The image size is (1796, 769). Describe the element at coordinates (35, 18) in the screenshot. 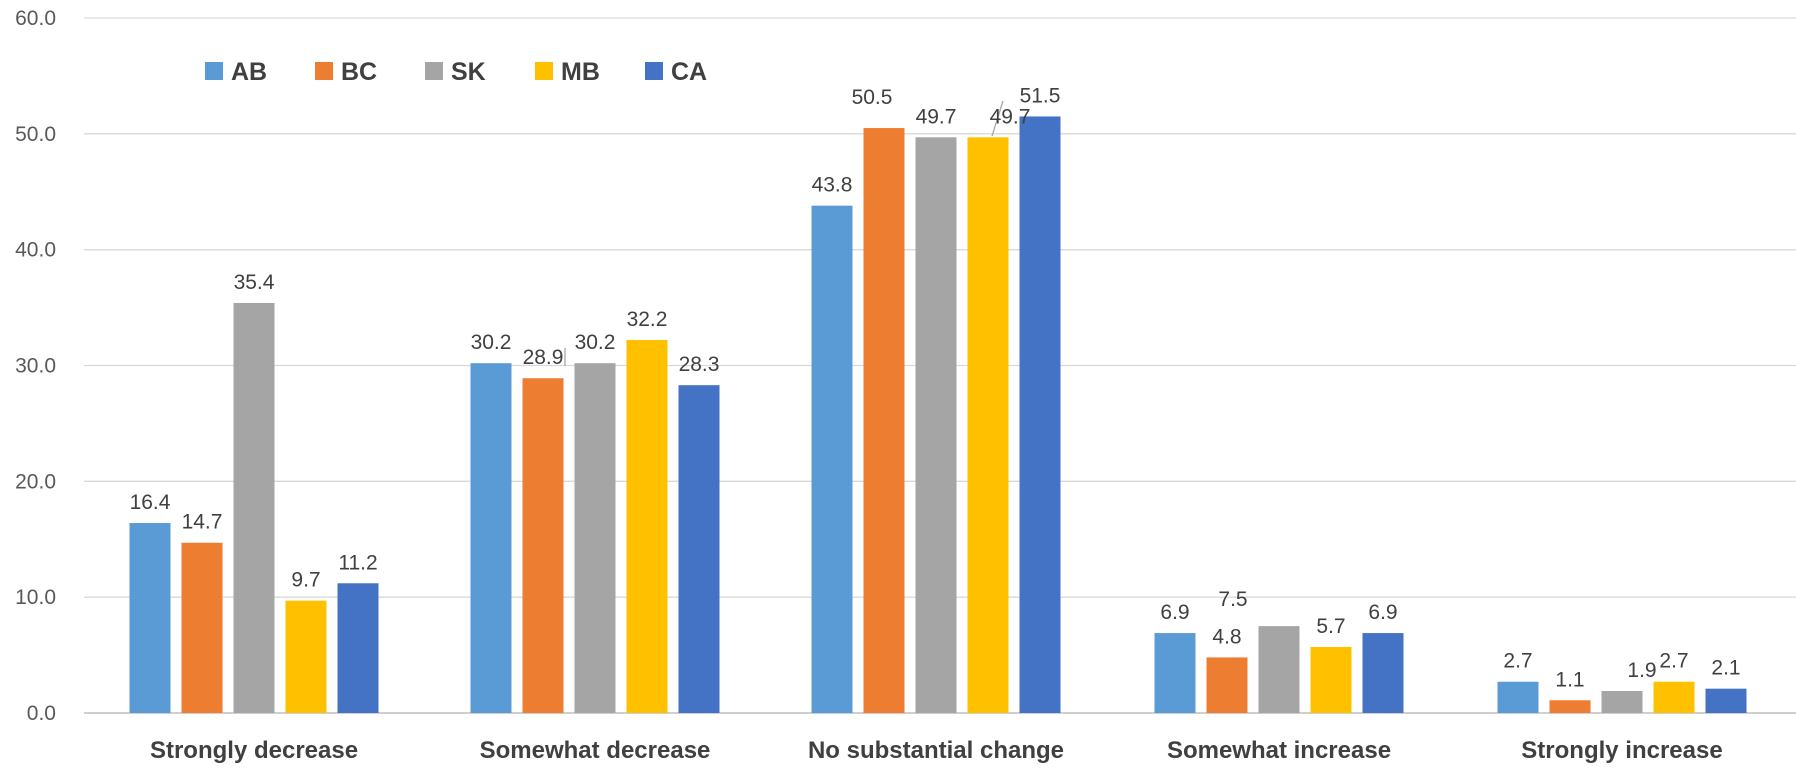

I see `y-tick-label: 60.0` at that location.